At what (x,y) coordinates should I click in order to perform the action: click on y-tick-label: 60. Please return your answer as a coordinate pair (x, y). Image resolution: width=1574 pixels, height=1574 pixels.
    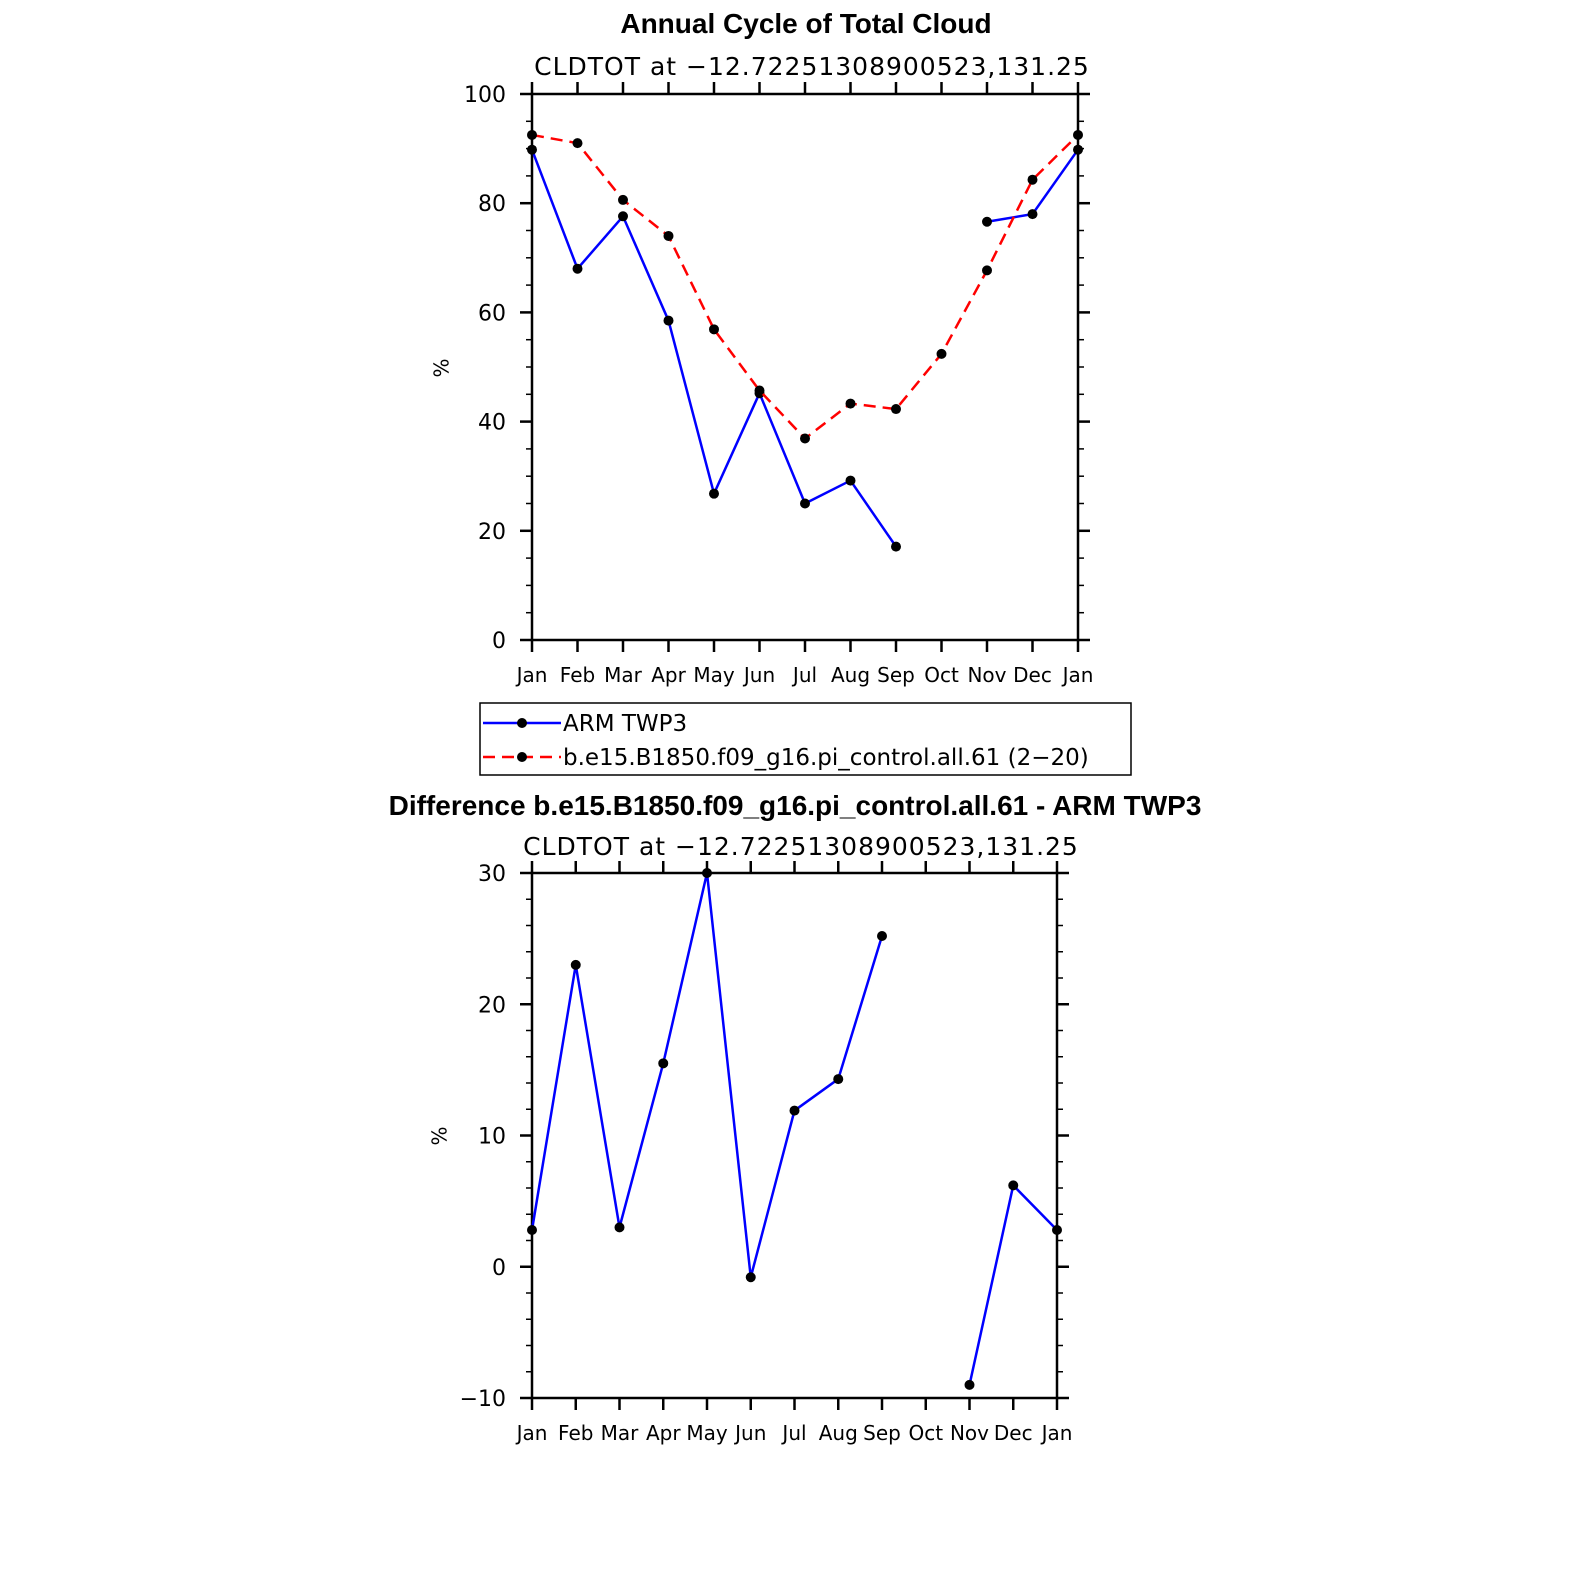
    Looking at the image, I should click on (492, 313).